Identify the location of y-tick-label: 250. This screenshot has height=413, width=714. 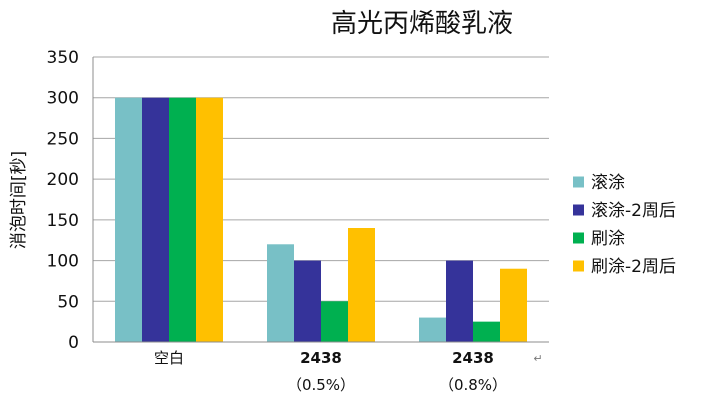
(63, 139).